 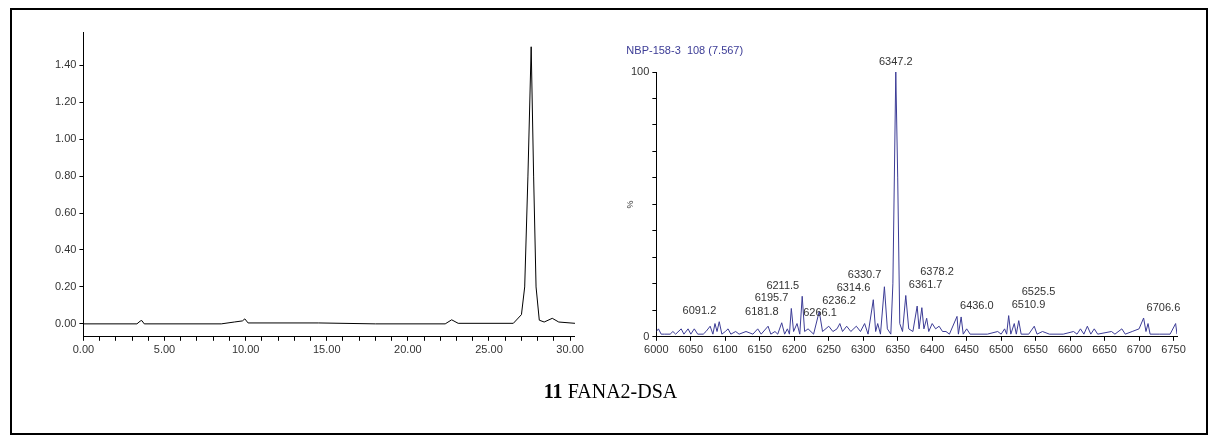 What do you see at coordinates (164, 349) in the screenshot?
I see `x-tick-label: 5.00` at bounding box center [164, 349].